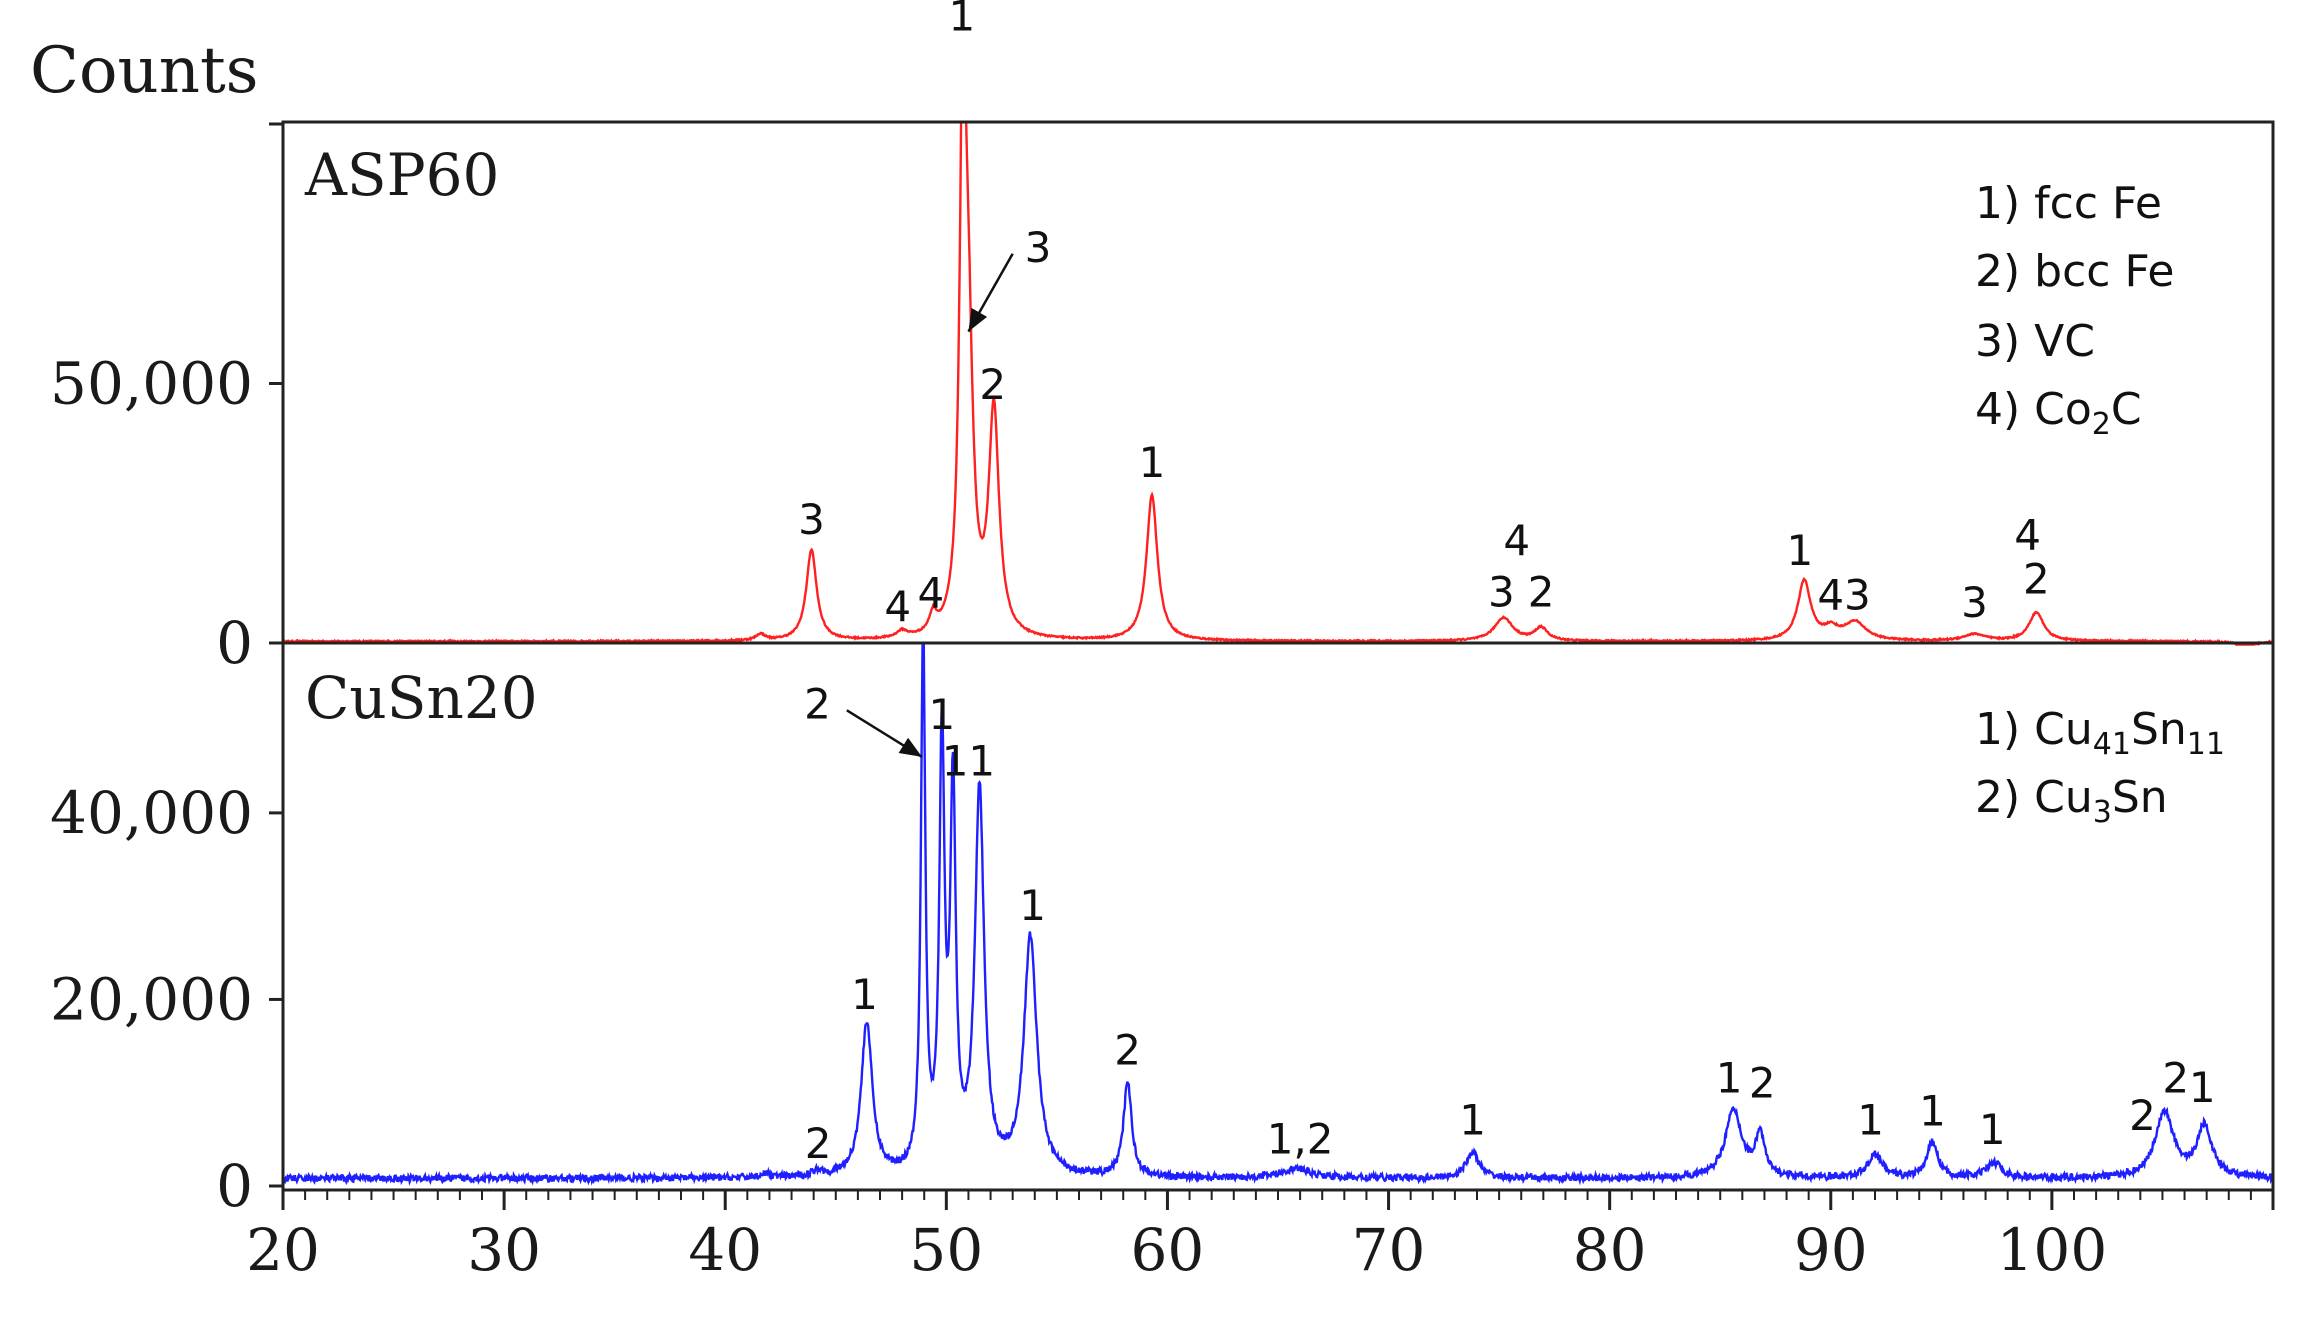 The width and height of the screenshot is (2308, 1342). What do you see at coordinates (1610, 1250) in the screenshot?
I see `x-tick-label: 80` at bounding box center [1610, 1250].